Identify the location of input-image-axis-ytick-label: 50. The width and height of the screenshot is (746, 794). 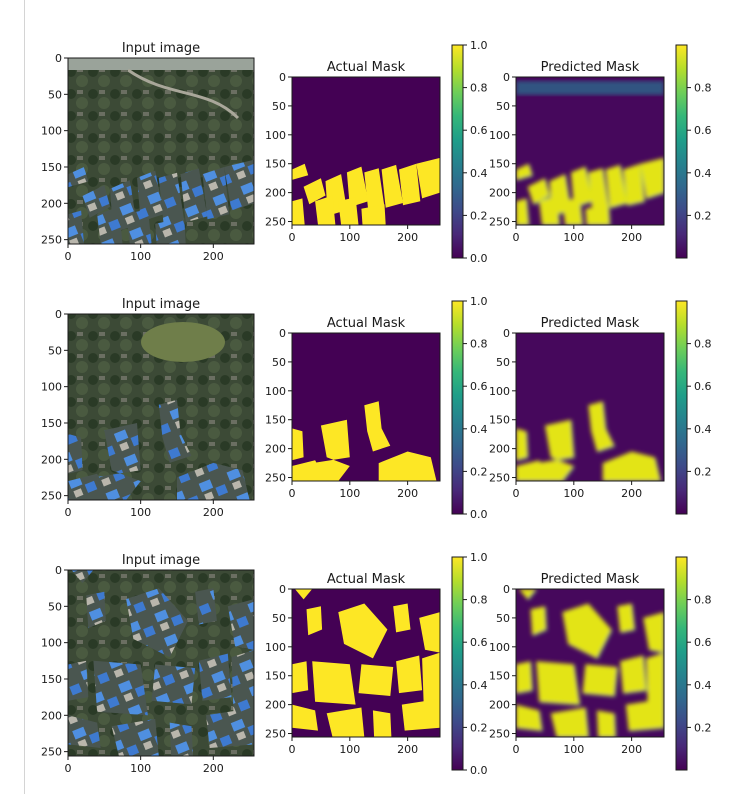
(55, 606).